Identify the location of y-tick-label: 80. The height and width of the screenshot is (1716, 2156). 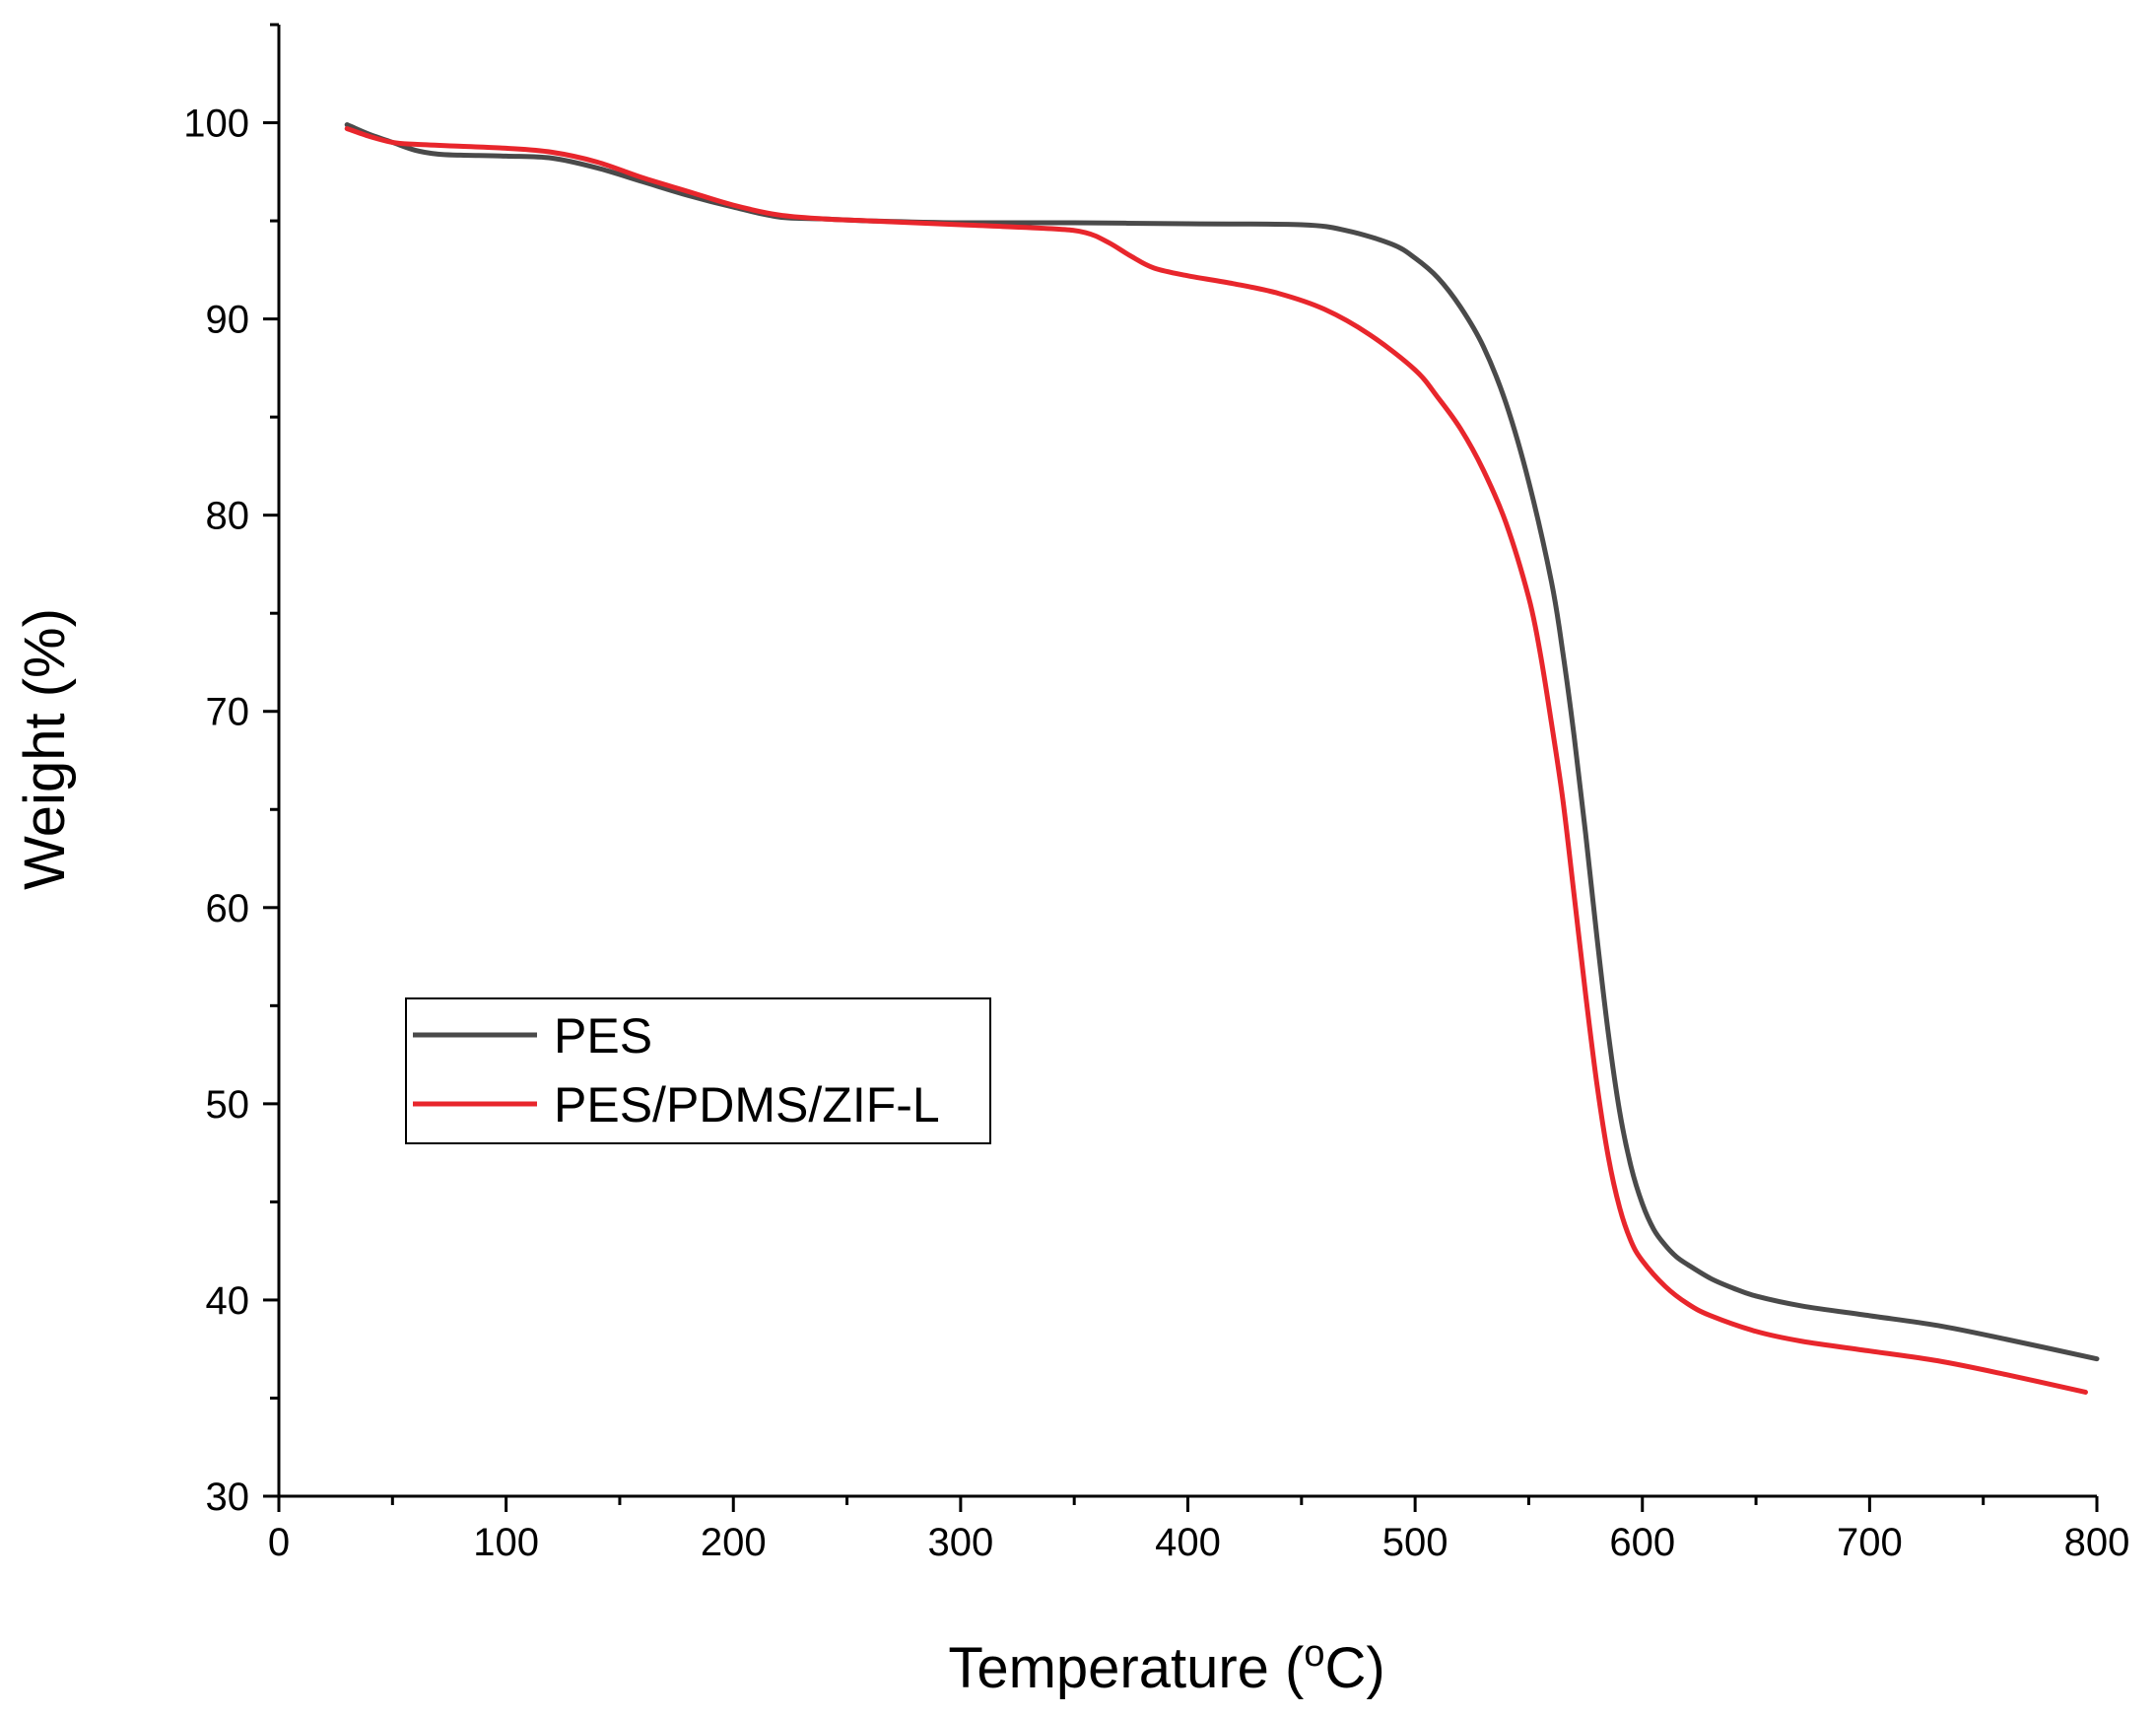
(228, 516).